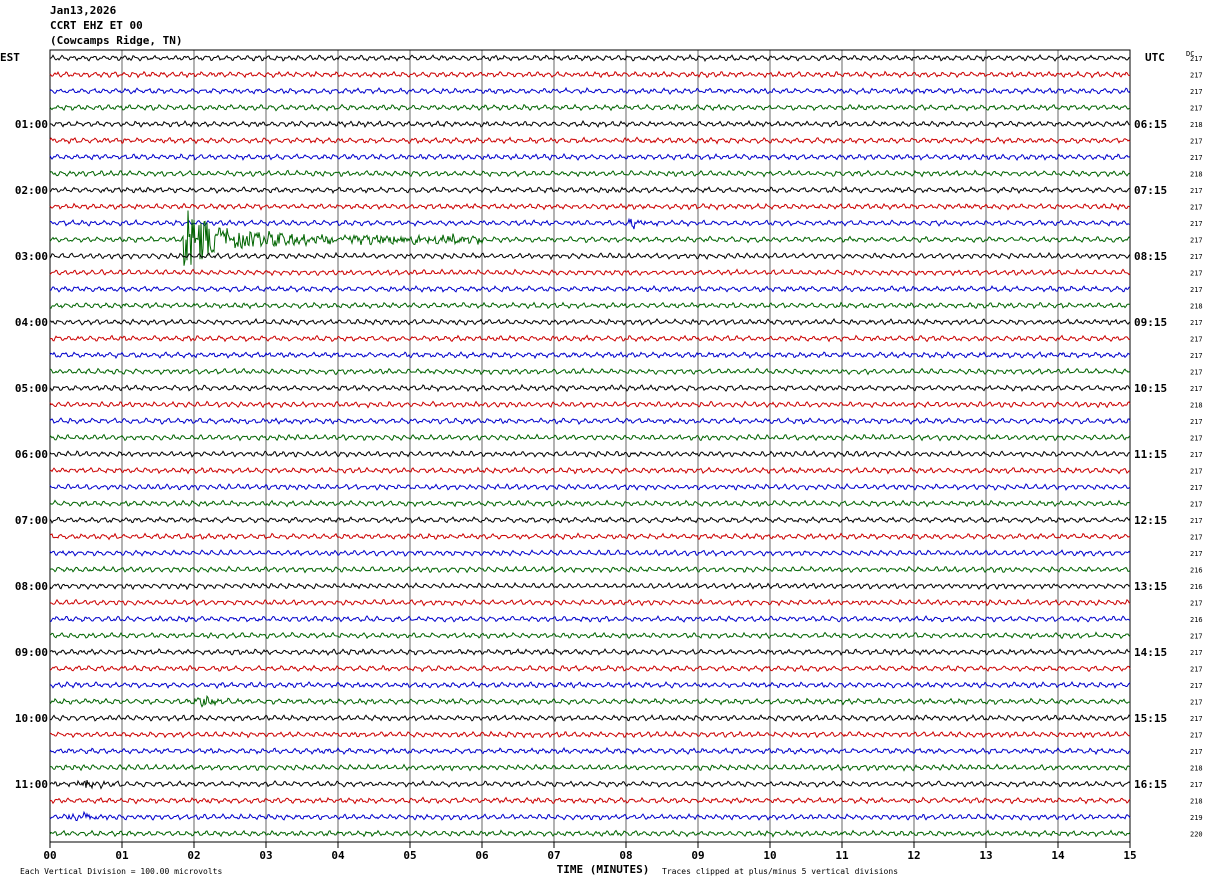 Image resolution: width=1210 pixels, height=886 pixels. I want to click on left-timezone-label: EST, so click(10, 57).